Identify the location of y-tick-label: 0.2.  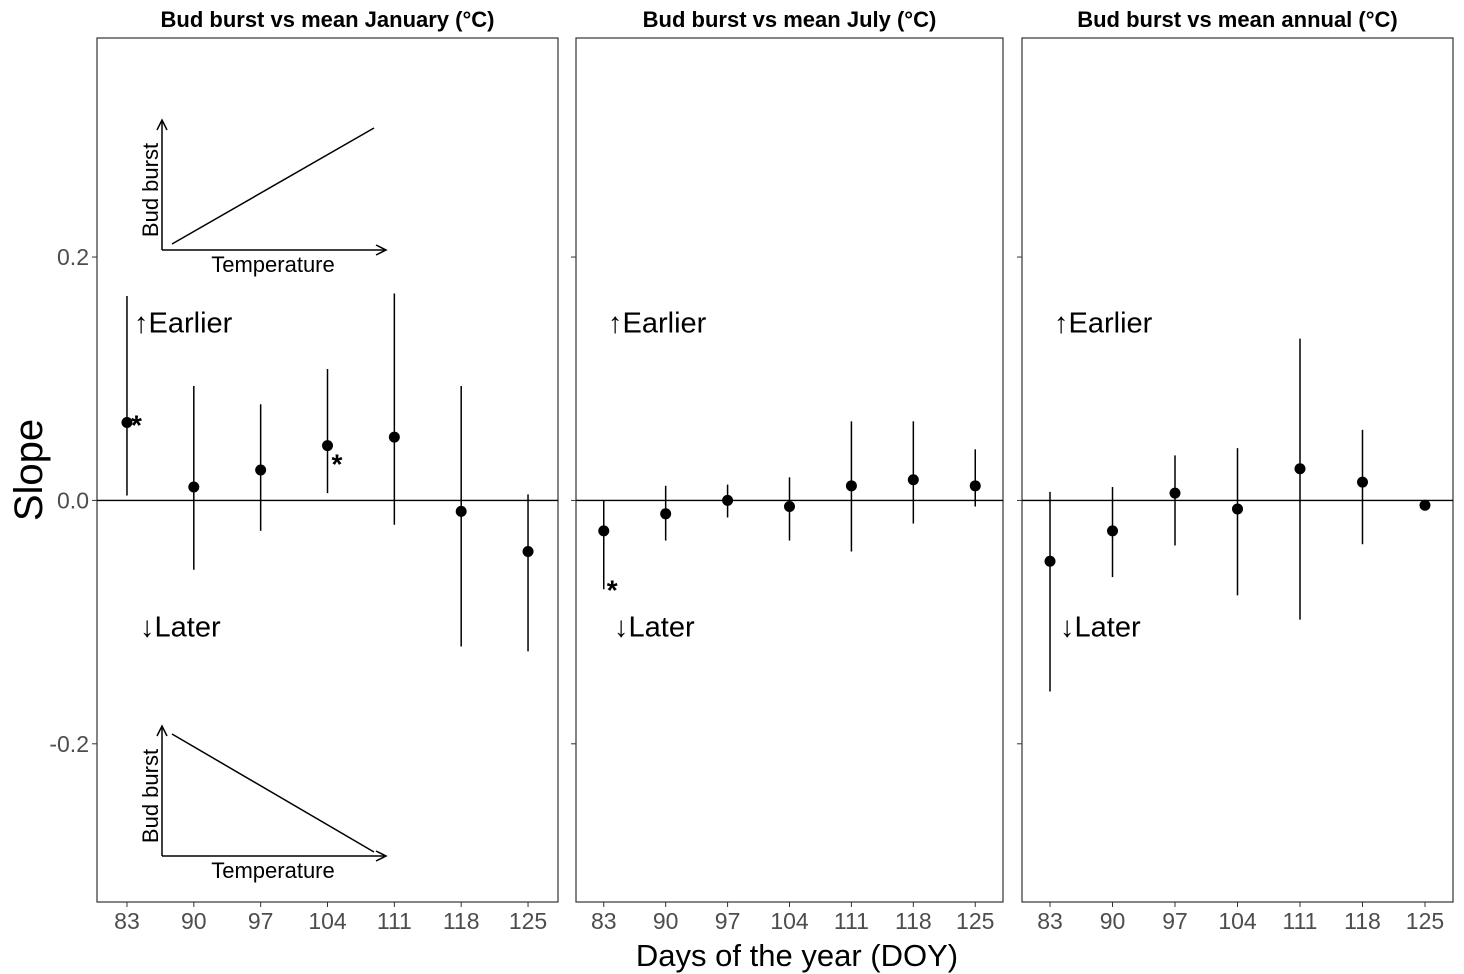
(73, 257).